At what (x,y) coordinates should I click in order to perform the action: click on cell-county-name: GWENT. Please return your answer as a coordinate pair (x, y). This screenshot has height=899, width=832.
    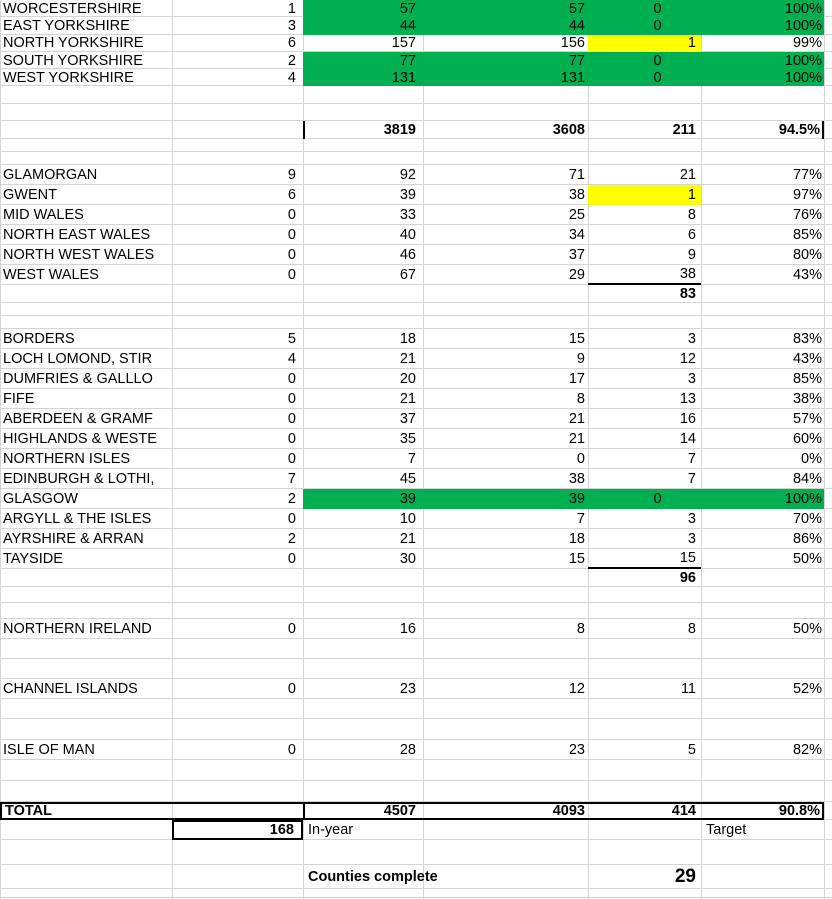
    Looking at the image, I should click on (30, 195).